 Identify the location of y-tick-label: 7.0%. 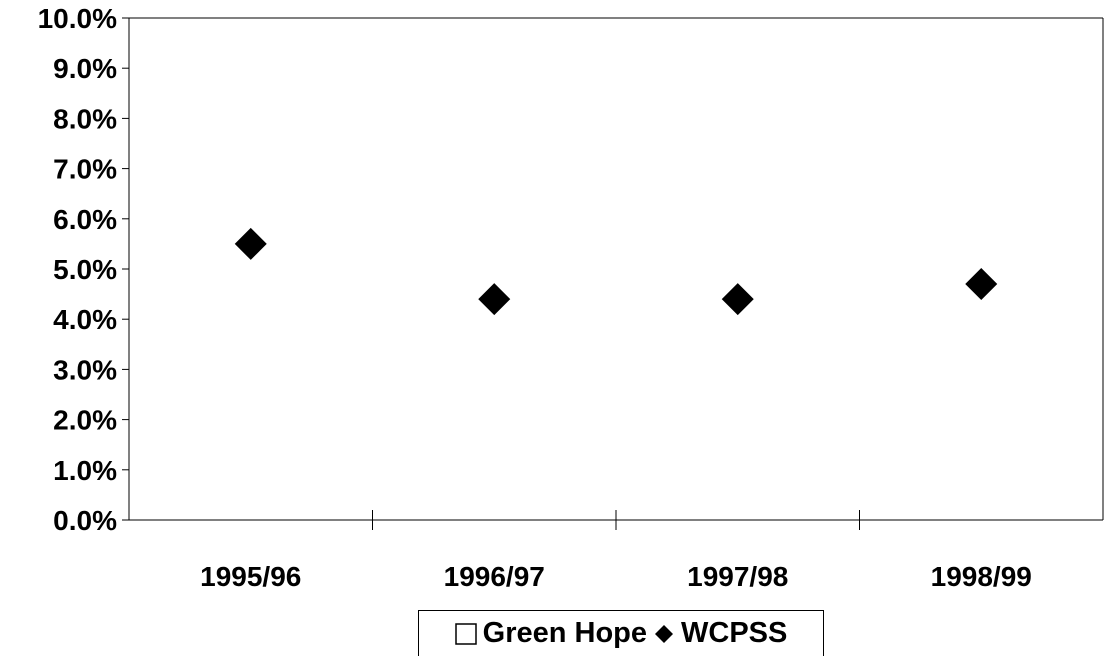
(85, 169).